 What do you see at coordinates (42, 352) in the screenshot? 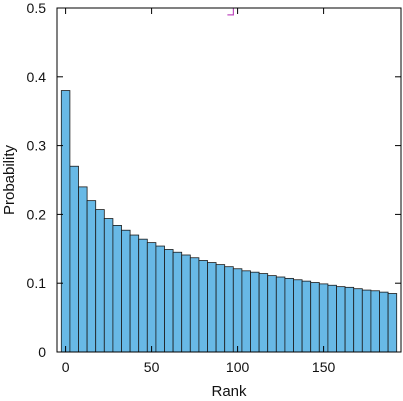
I see `y-tick-label: 0` at bounding box center [42, 352].